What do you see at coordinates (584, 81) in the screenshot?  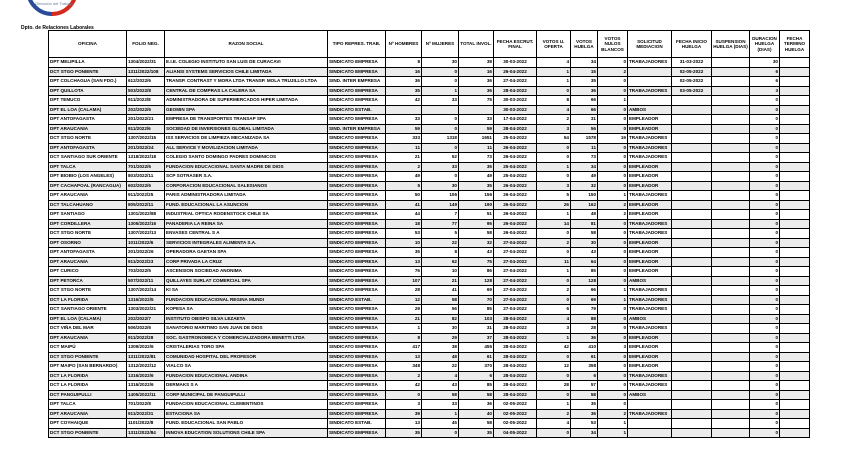 I see `cell-votos-huelga: 35` at bounding box center [584, 81].